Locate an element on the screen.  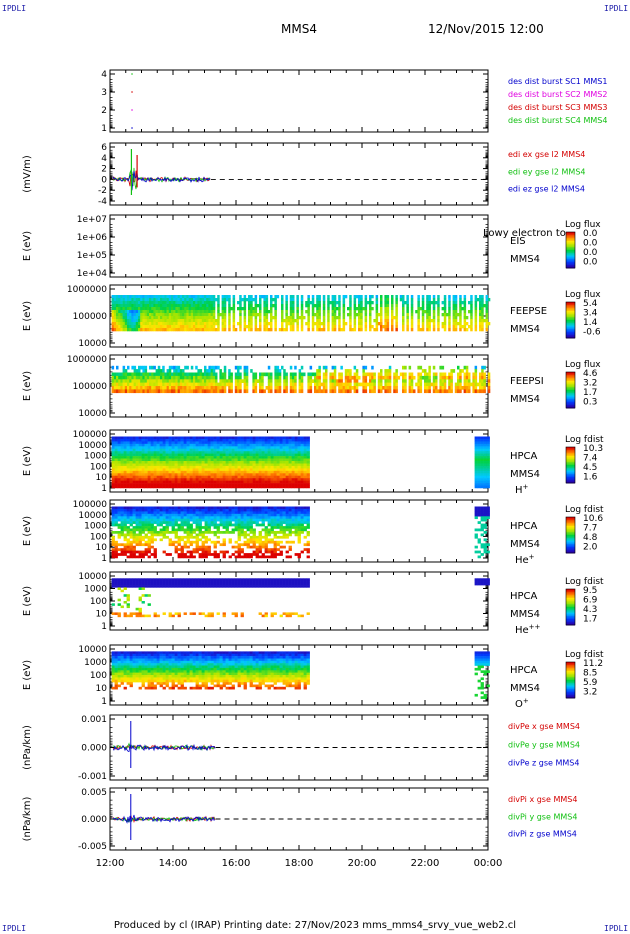
eis-cbar-cell is located at coordinates (570, 251).